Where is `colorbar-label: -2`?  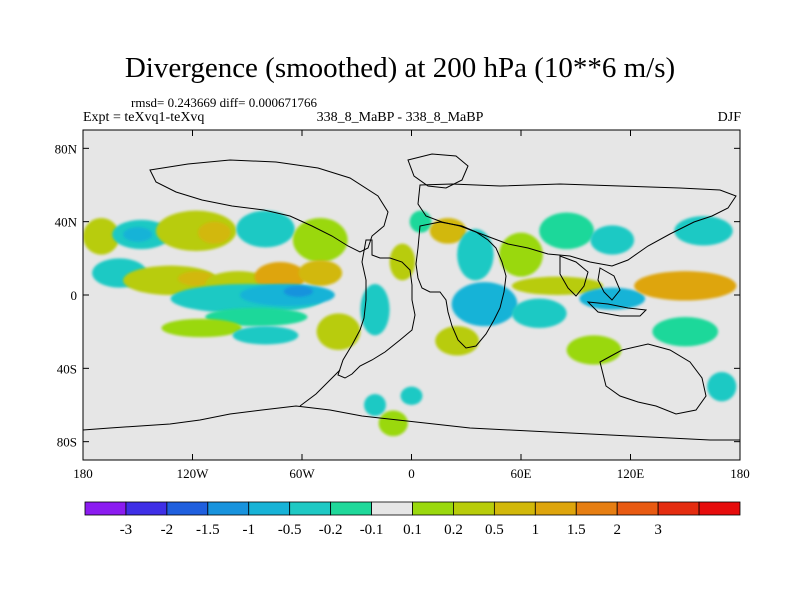 colorbar-label: -2 is located at coordinates (167, 530).